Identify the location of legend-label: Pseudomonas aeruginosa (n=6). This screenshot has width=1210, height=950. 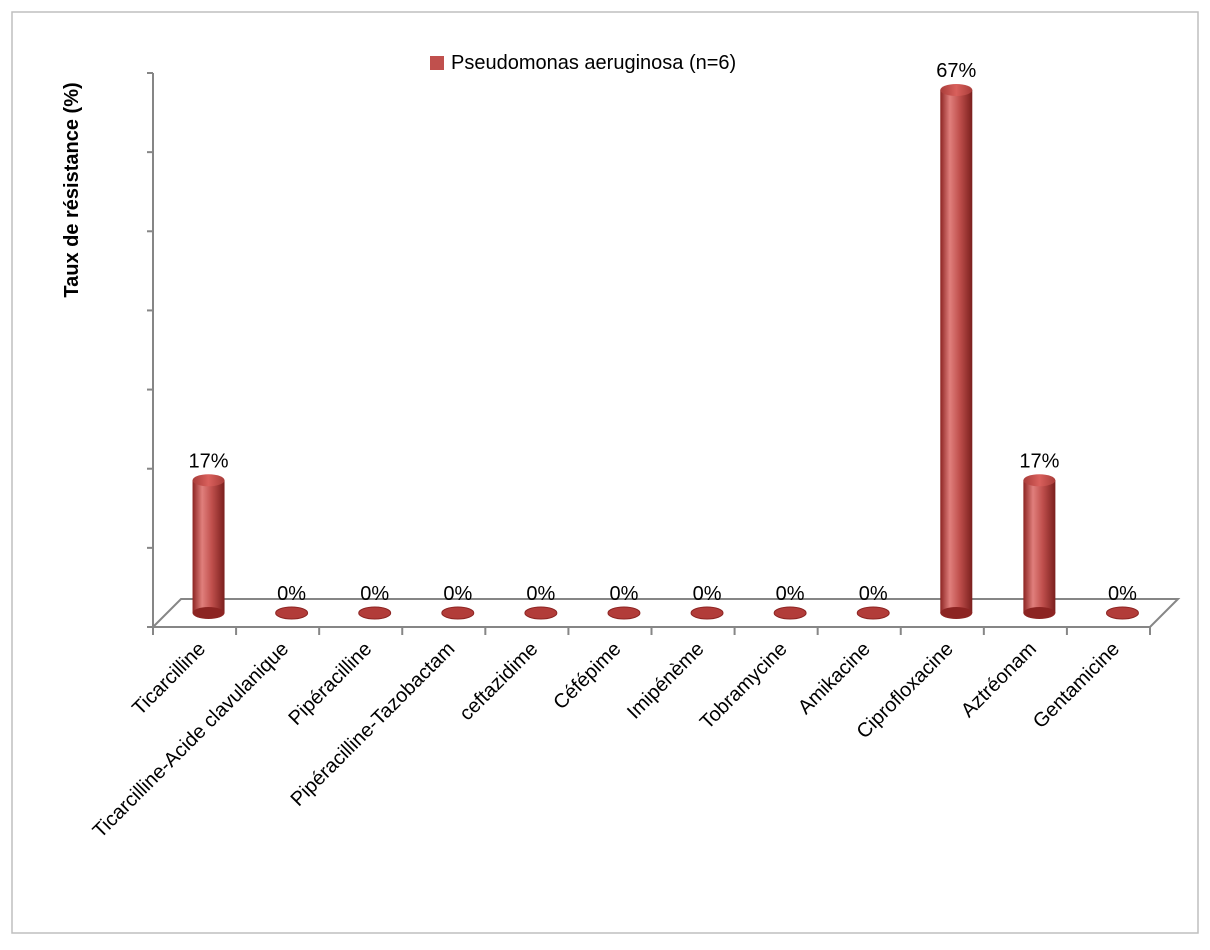
(593, 63).